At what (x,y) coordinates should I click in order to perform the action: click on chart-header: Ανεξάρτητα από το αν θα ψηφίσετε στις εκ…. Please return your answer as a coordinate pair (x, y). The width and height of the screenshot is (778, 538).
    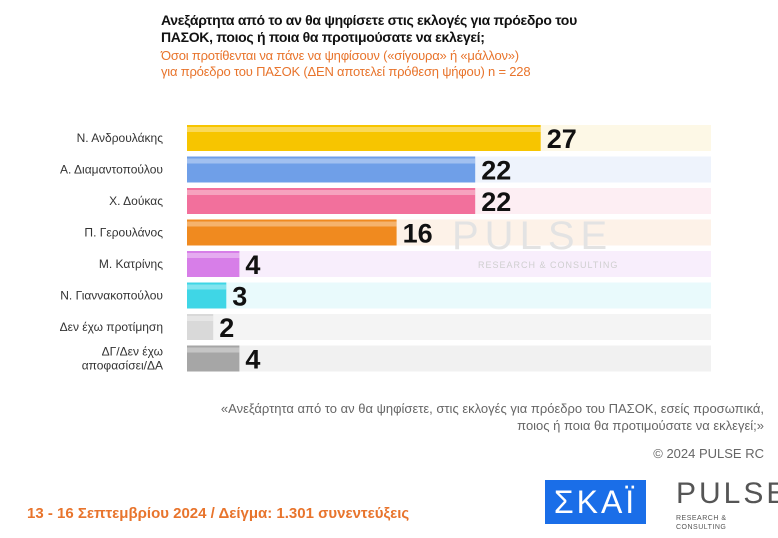
    Looking at the image, I should click on (396, 46).